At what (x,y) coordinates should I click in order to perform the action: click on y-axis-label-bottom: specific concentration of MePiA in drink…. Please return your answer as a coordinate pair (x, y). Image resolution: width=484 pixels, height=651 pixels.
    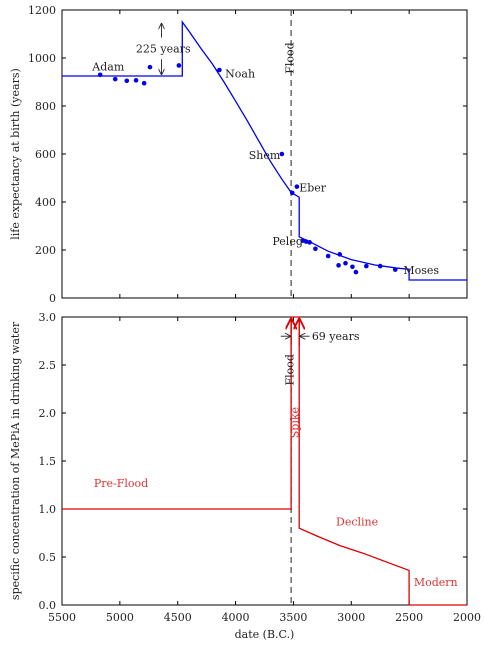
    Looking at the image, I should click on (15, 460).